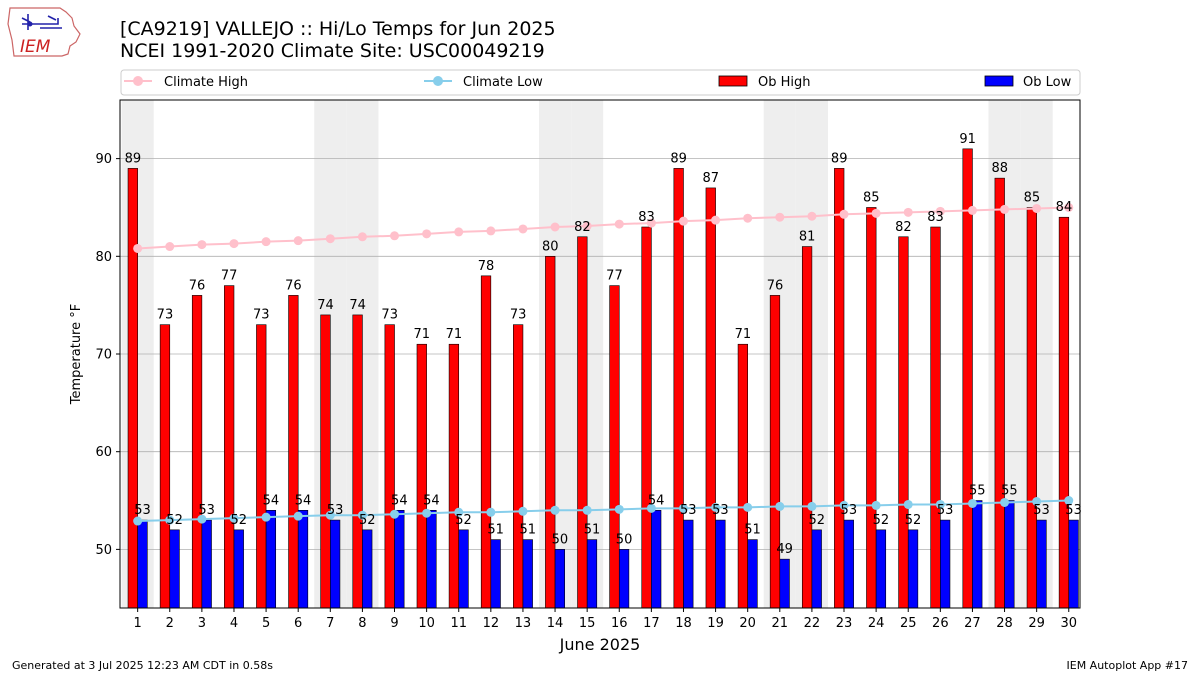 This screenshot has height=675, width=1200. Describe the element at coordinates (600, 82) in the screenshot. I see `legend-frame` at that location.